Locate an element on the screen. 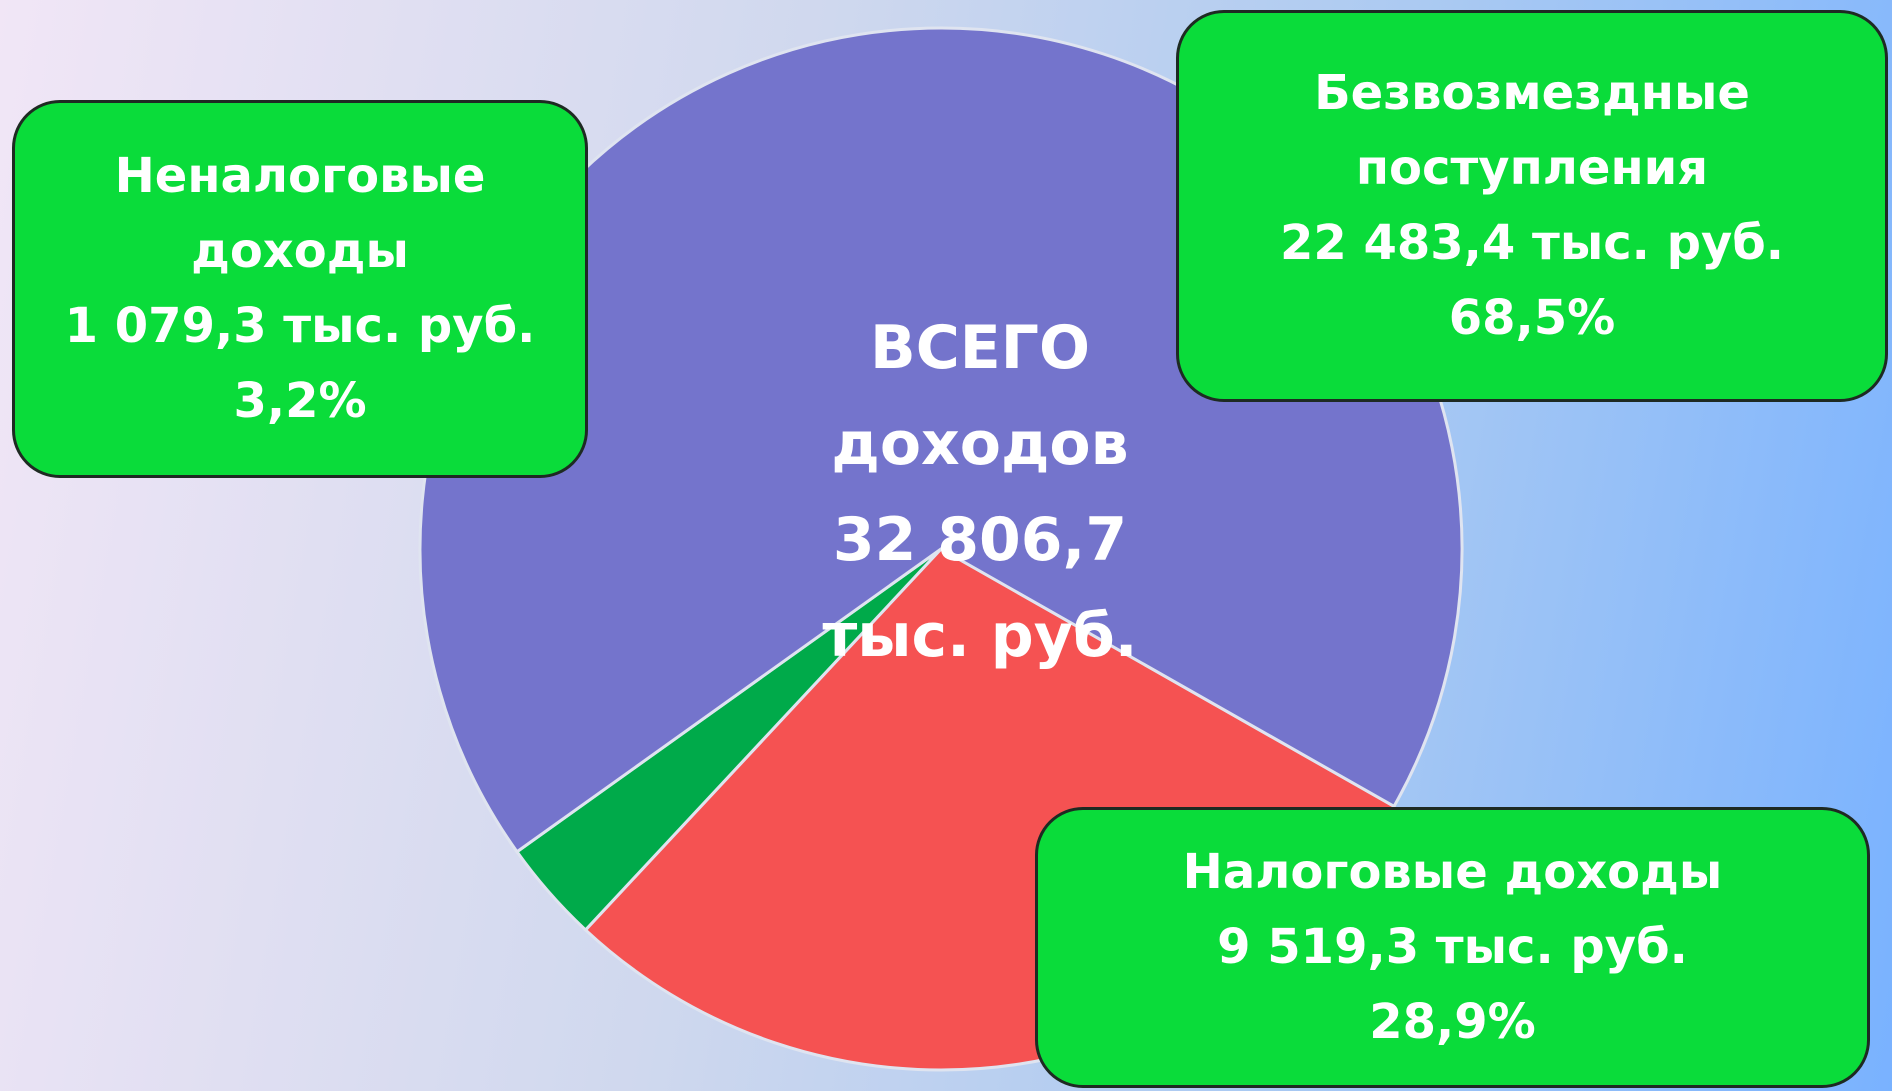 This screenshot has width=1892, height=1091. amount-label: 22 483,4 тыс. руб. is located at coordinates (1532, 243).